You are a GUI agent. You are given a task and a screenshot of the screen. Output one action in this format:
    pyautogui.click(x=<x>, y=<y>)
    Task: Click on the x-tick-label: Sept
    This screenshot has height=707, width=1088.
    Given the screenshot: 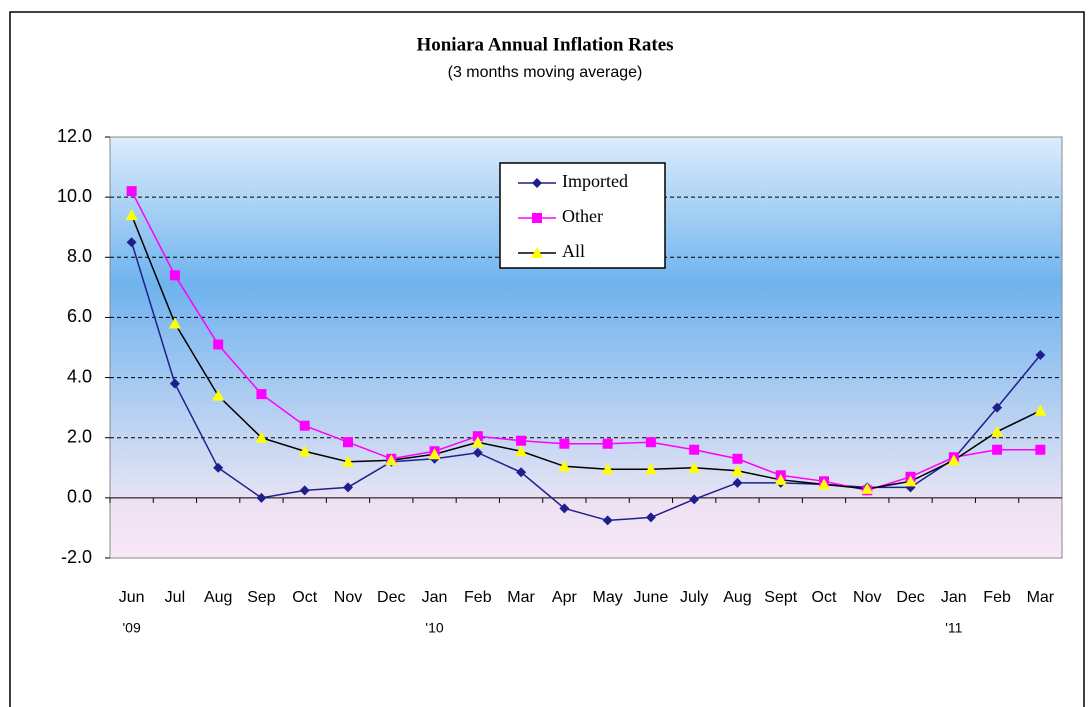 What is the action you would take?
    pyautogui.click(x=780, y=597)
    